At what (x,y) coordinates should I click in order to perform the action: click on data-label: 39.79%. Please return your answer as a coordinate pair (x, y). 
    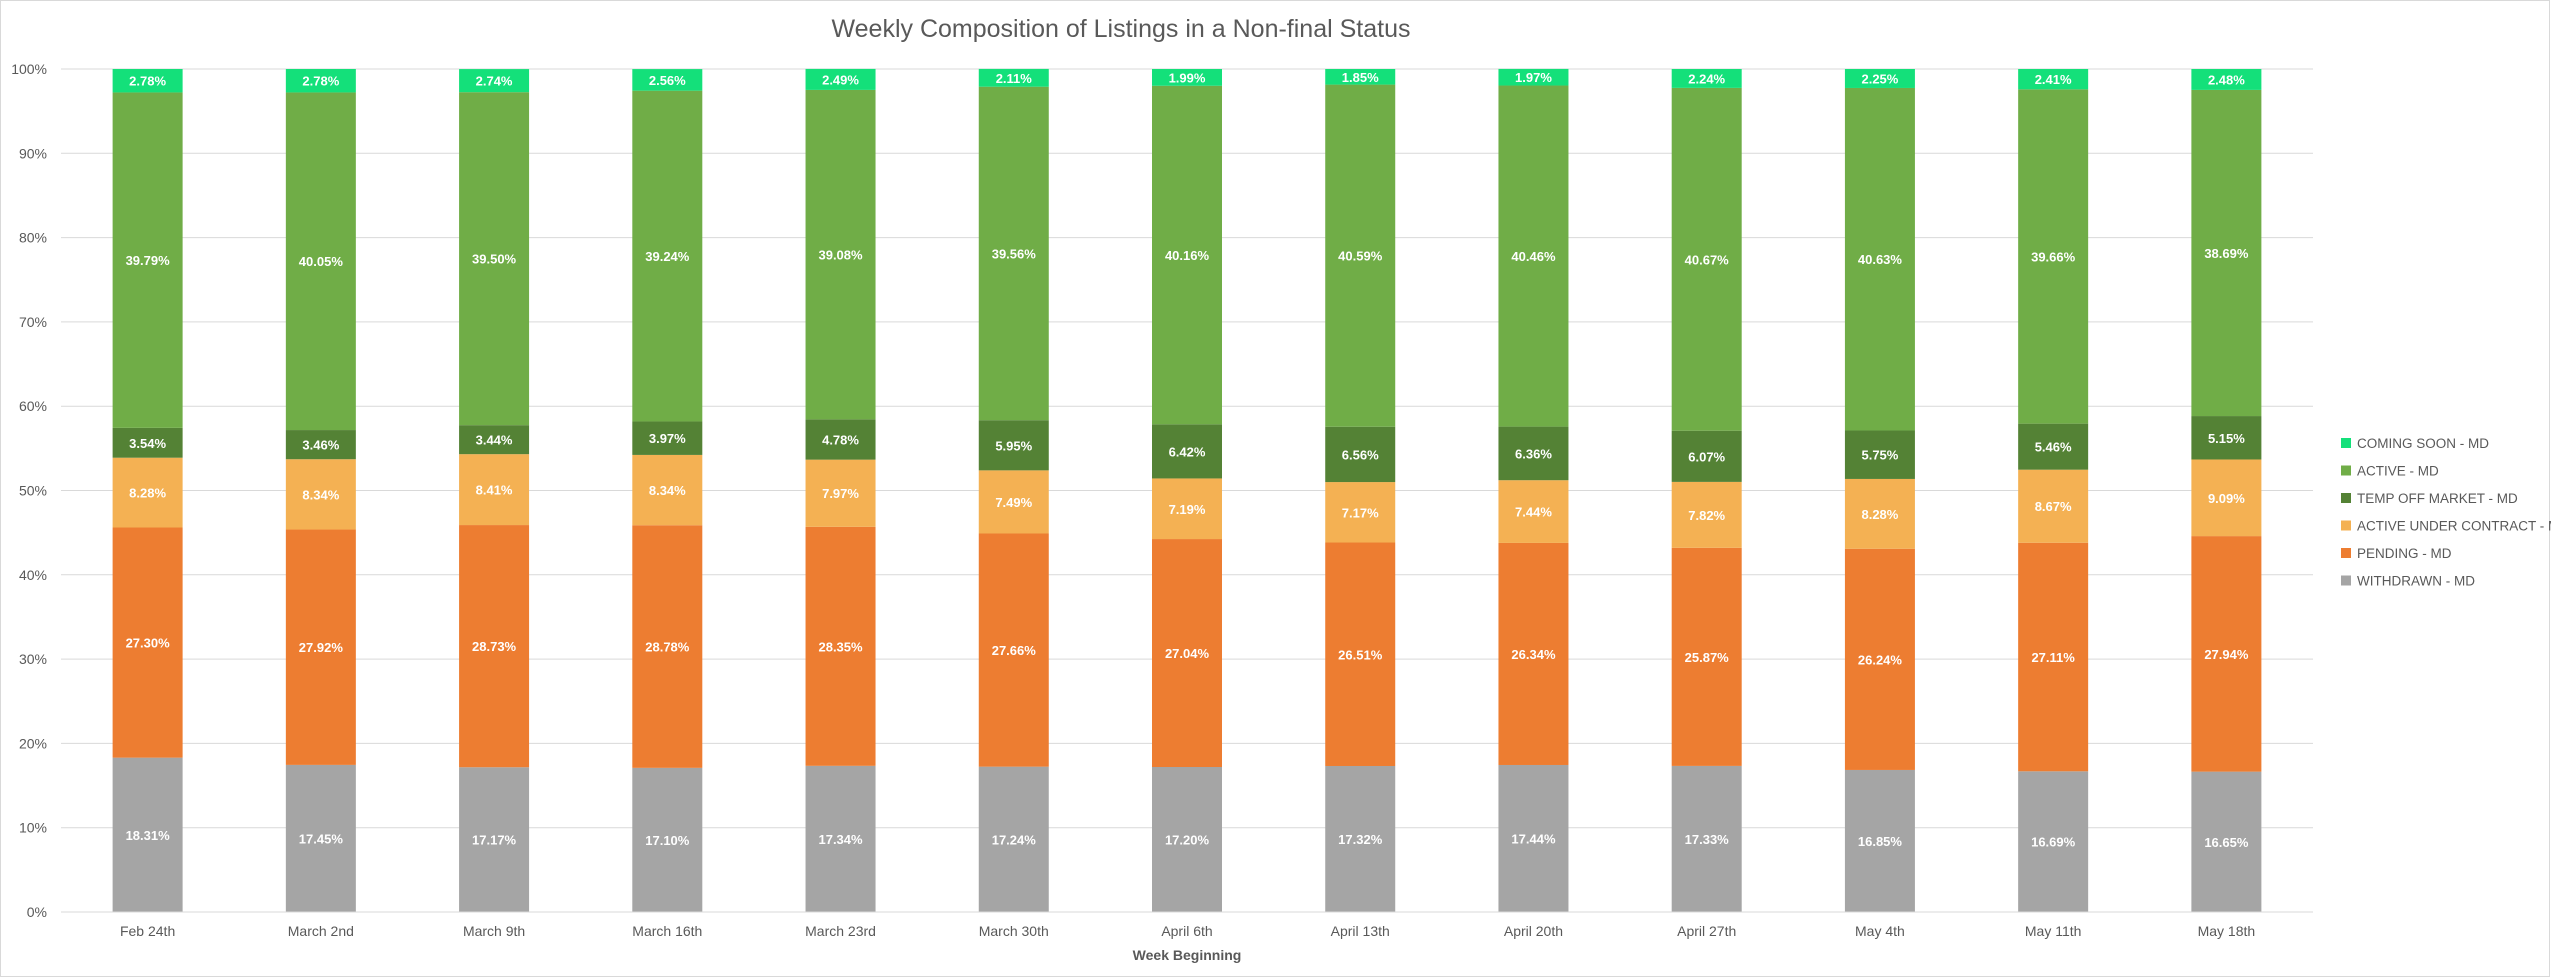
    Looking at the image, I should click on (148, 260).